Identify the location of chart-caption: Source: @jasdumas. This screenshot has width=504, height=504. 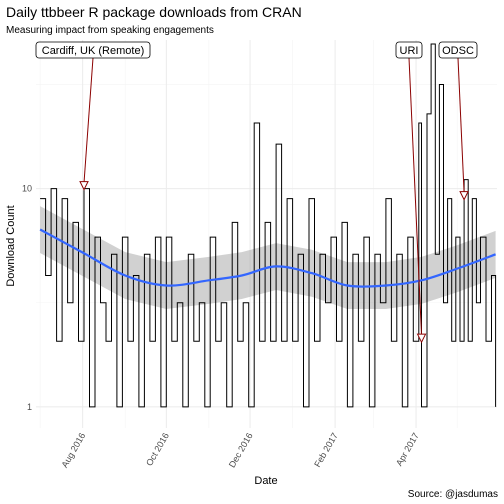
(453, 494).